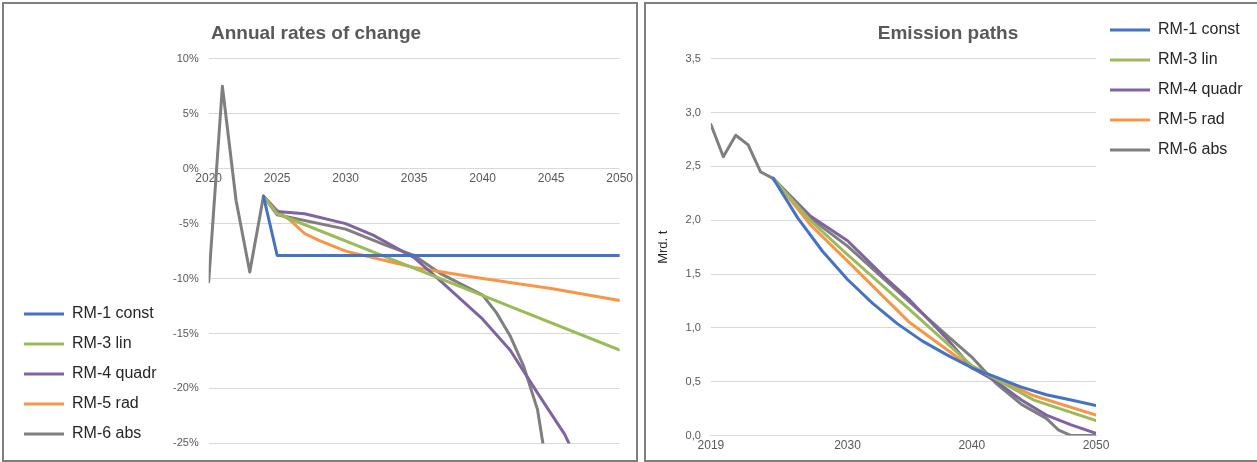  What do you see at coordinates (948, 32) in the screenshot?
I see `chart-title: Emission paths` at bounding box center [948, 32].